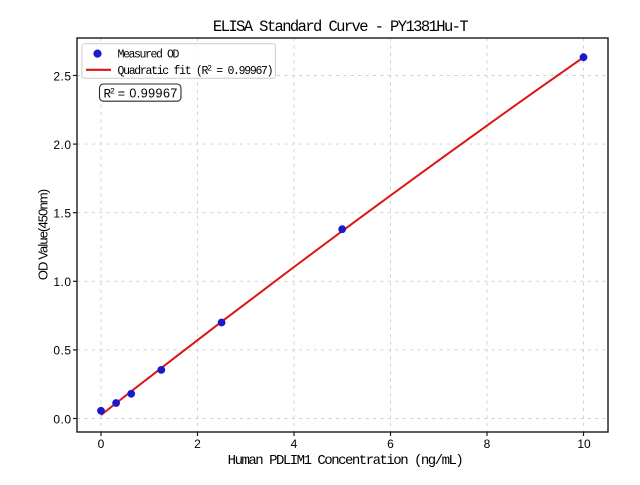 This screenshot has height=485, width=640. What do you see at coordinates (62, 419) in the screenshot?
I see `svg-text: 0.0` at bounding box center [62, 419].